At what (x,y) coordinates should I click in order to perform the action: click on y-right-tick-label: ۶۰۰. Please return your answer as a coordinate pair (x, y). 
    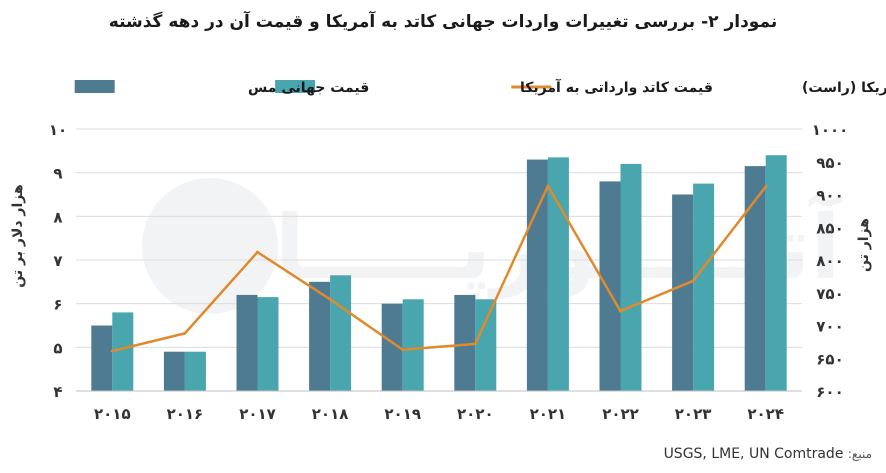
    Looking at the image, I should click on (829, 392).